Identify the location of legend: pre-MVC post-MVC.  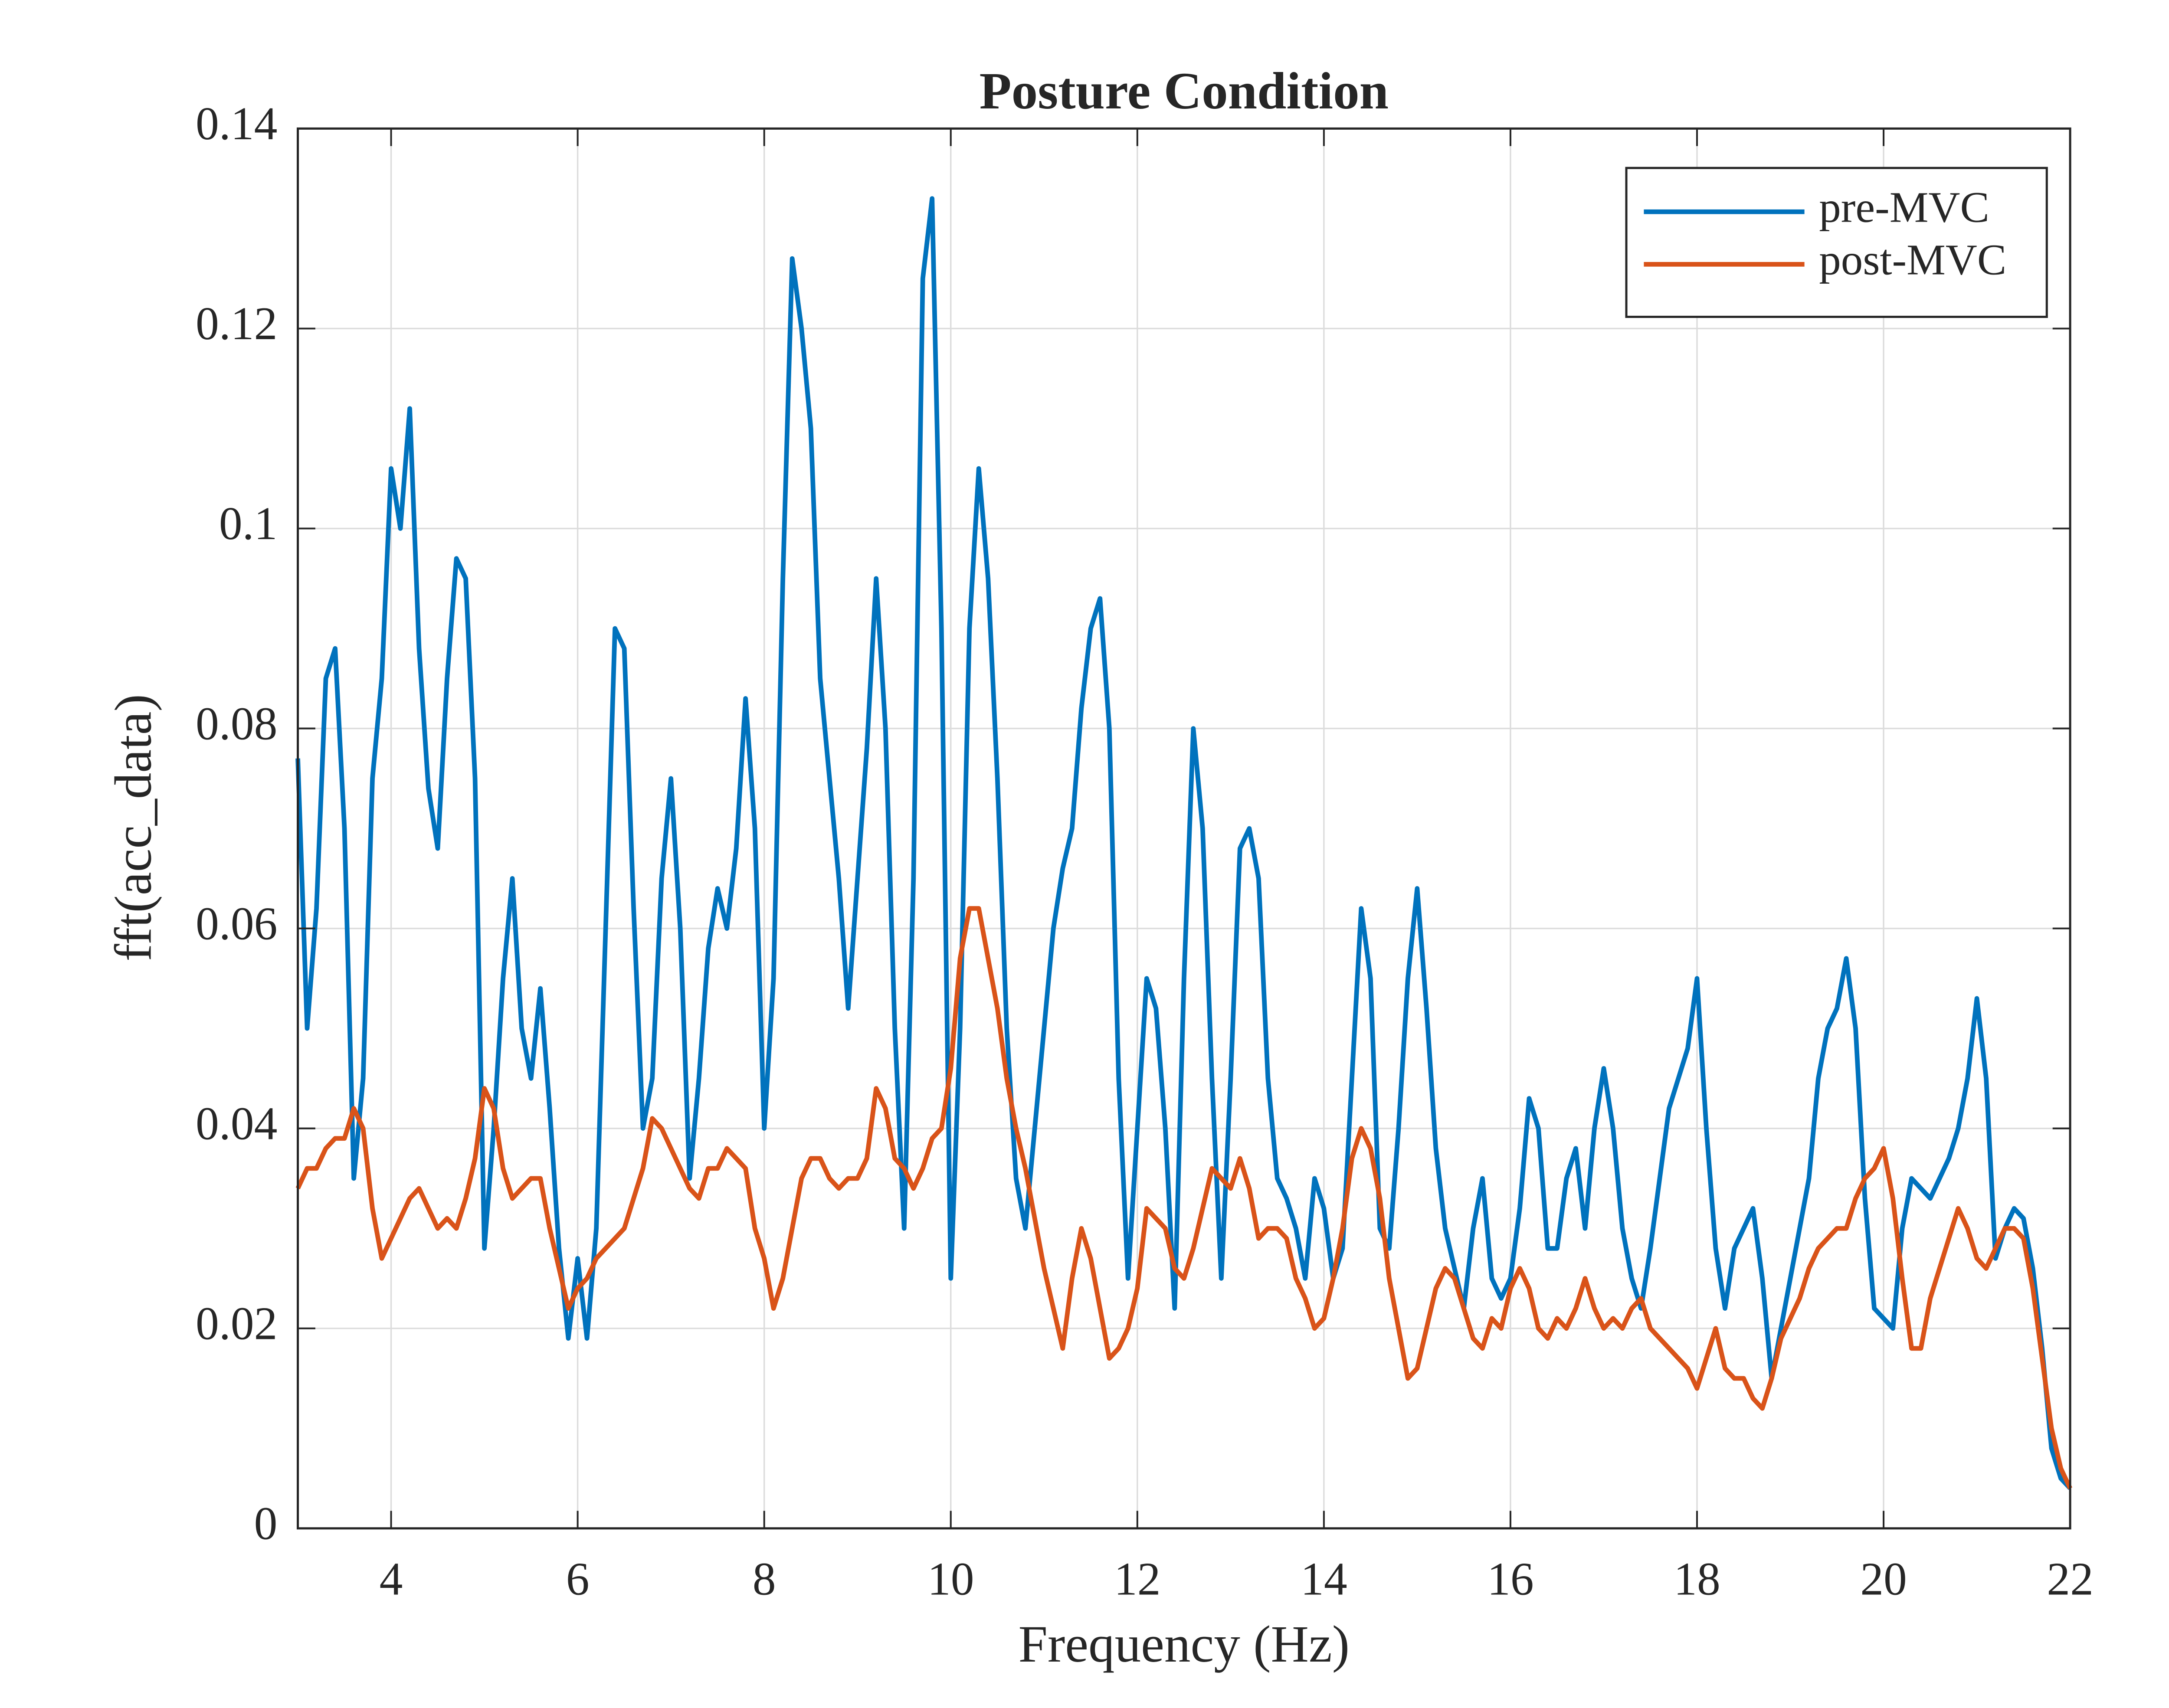
(1836, 242).